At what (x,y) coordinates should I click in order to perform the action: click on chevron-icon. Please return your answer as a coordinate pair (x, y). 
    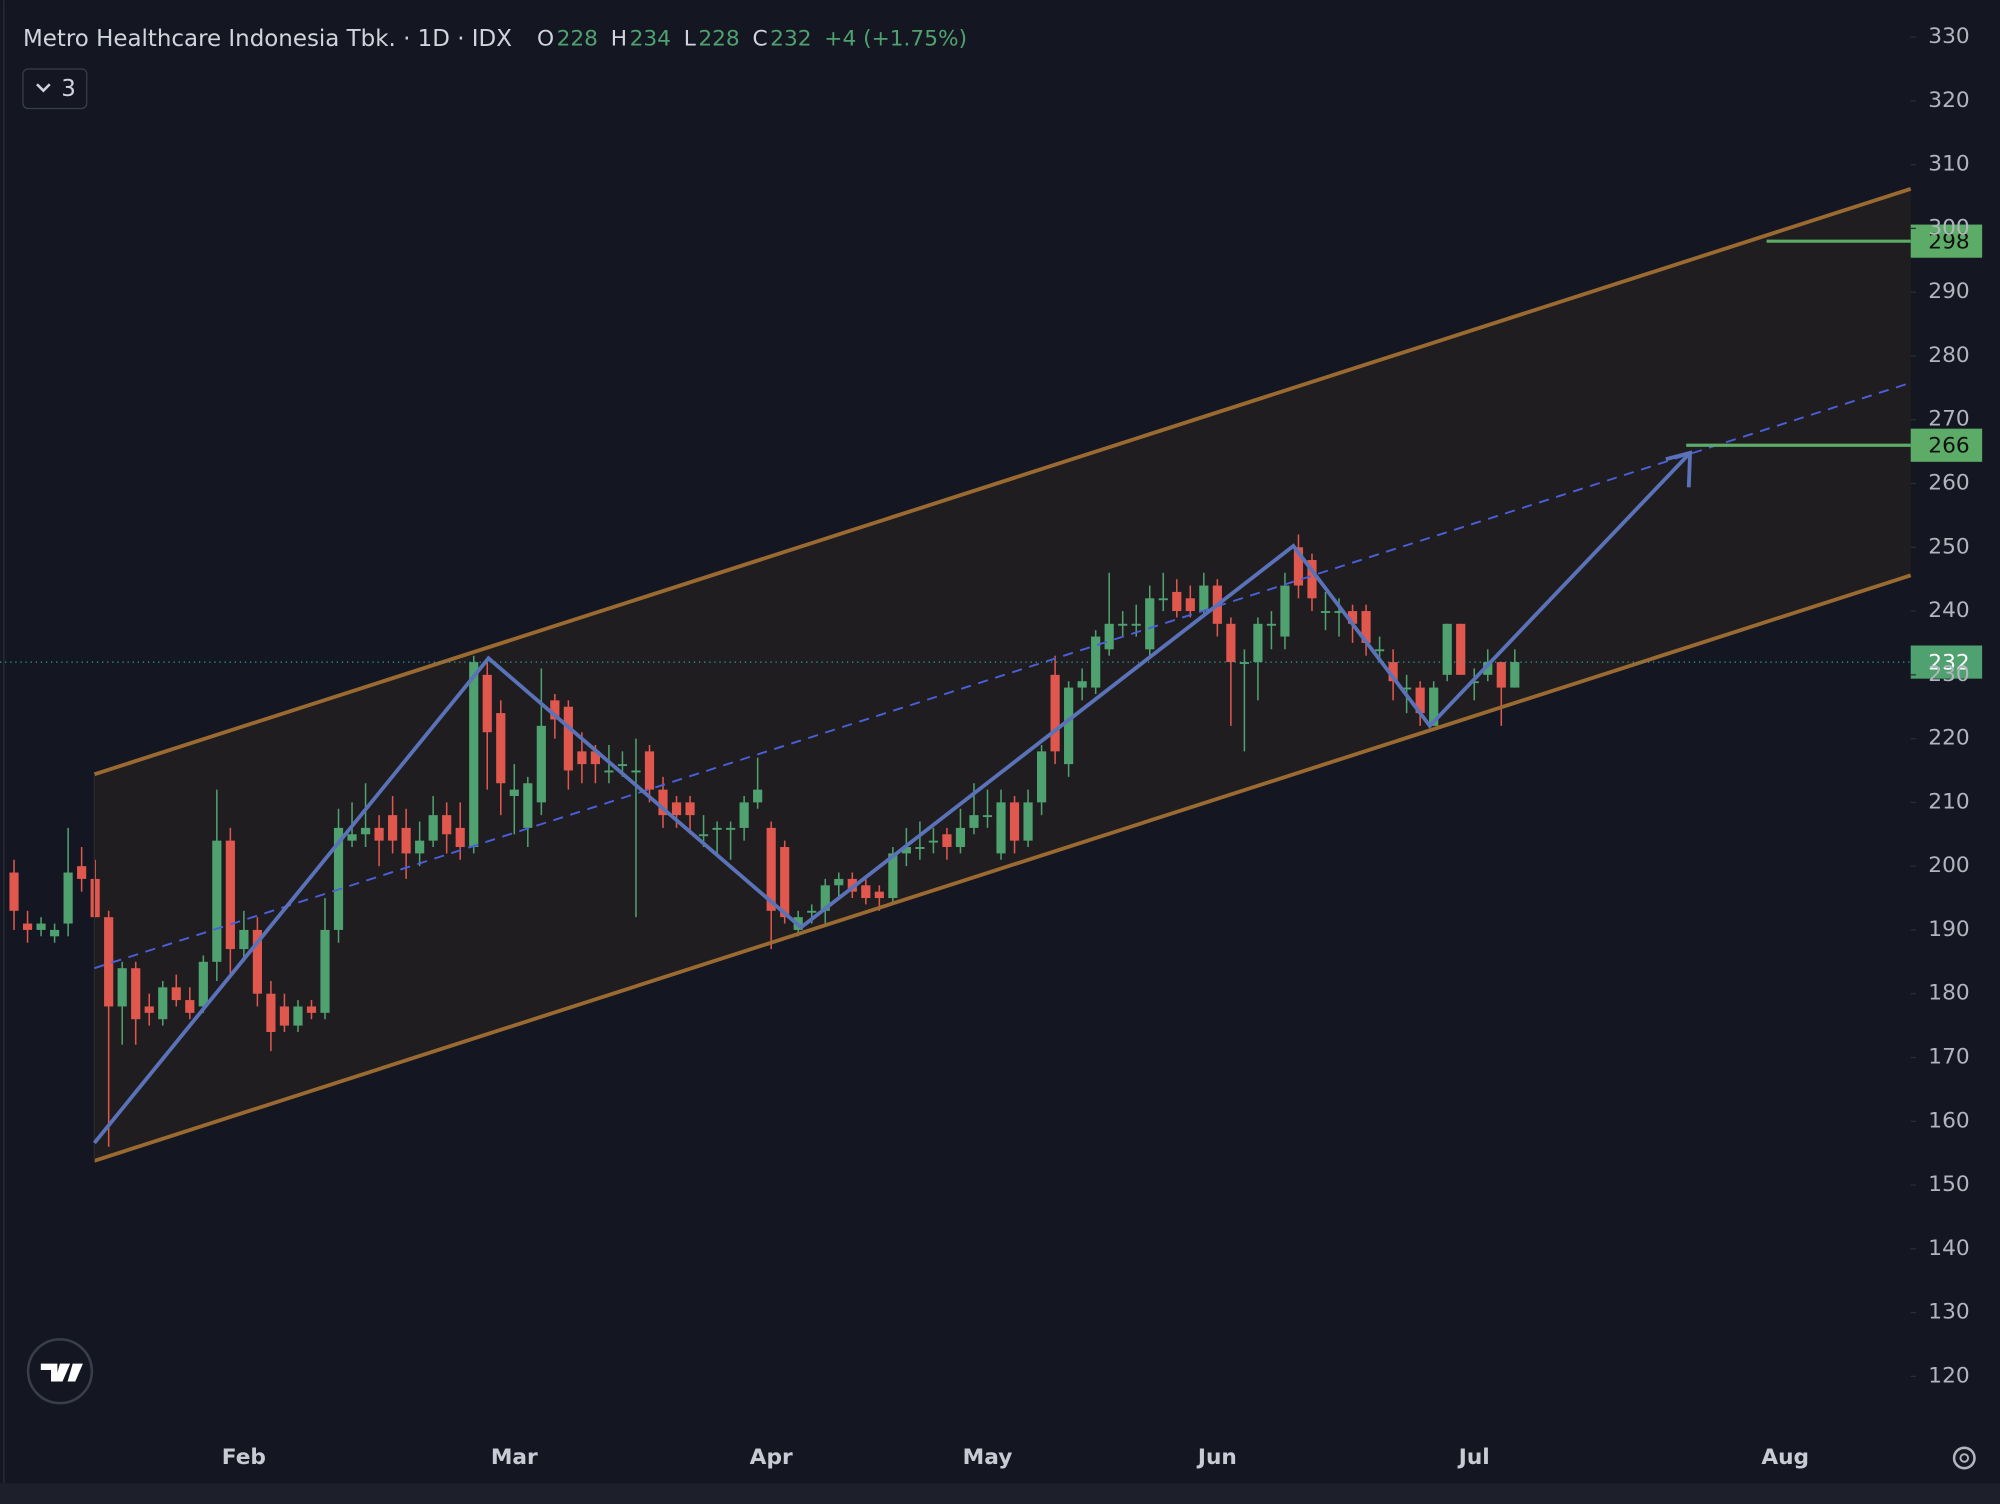
    Looking at the image, I should click on (43, 88).